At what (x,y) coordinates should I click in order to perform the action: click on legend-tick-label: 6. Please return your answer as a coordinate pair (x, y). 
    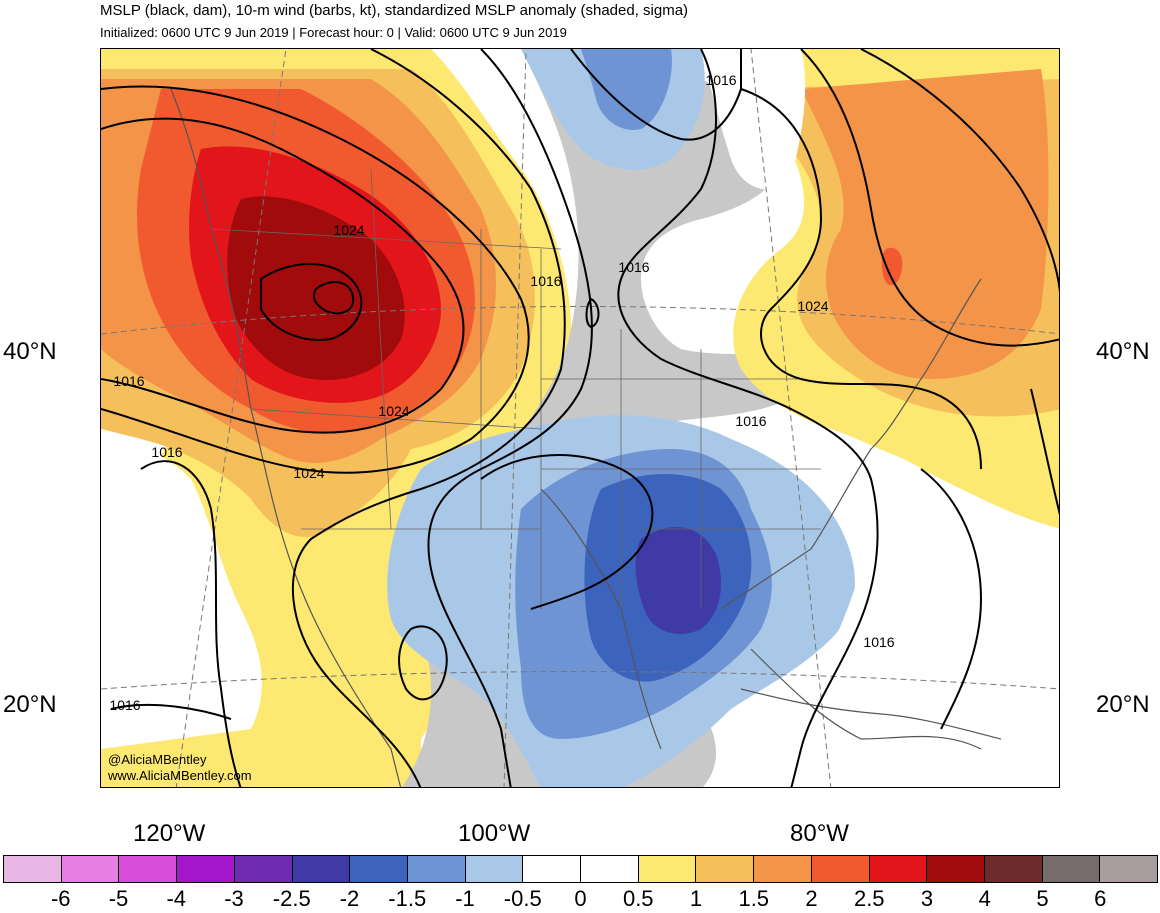
    Looking at the image, I should click on (1100, 898).